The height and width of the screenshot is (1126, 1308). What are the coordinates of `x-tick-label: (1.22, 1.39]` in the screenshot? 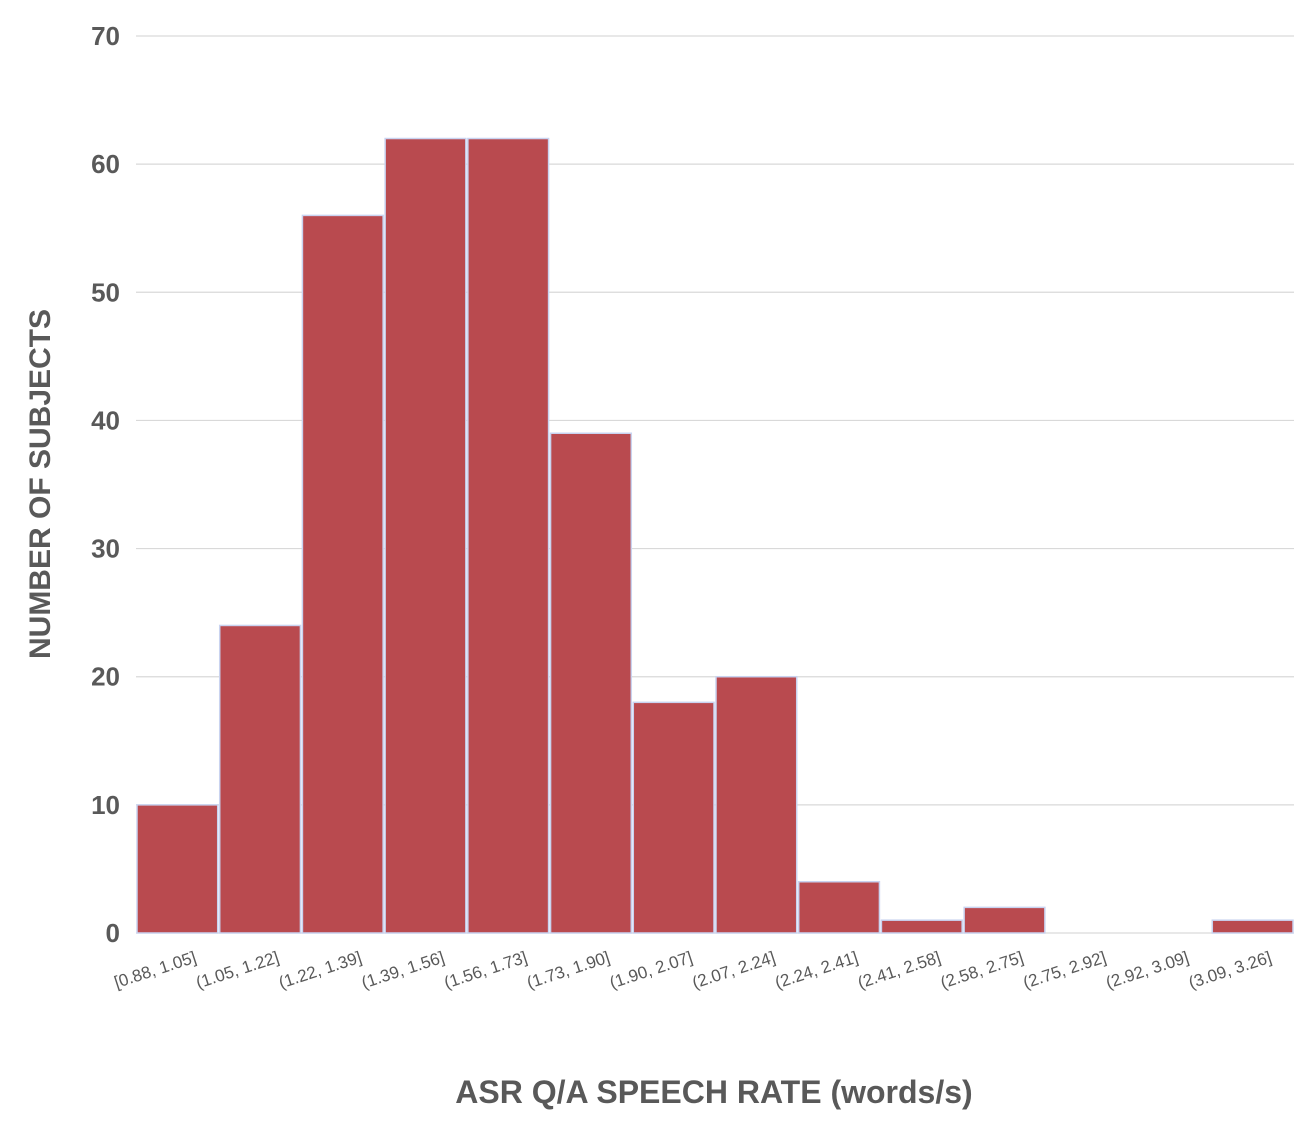 It's located at (320, 970).